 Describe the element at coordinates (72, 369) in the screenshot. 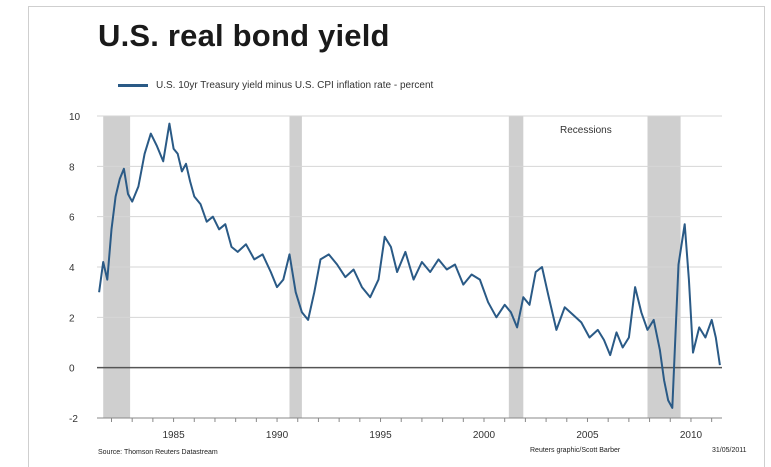

I see `y-tick-label: 0` at that location.